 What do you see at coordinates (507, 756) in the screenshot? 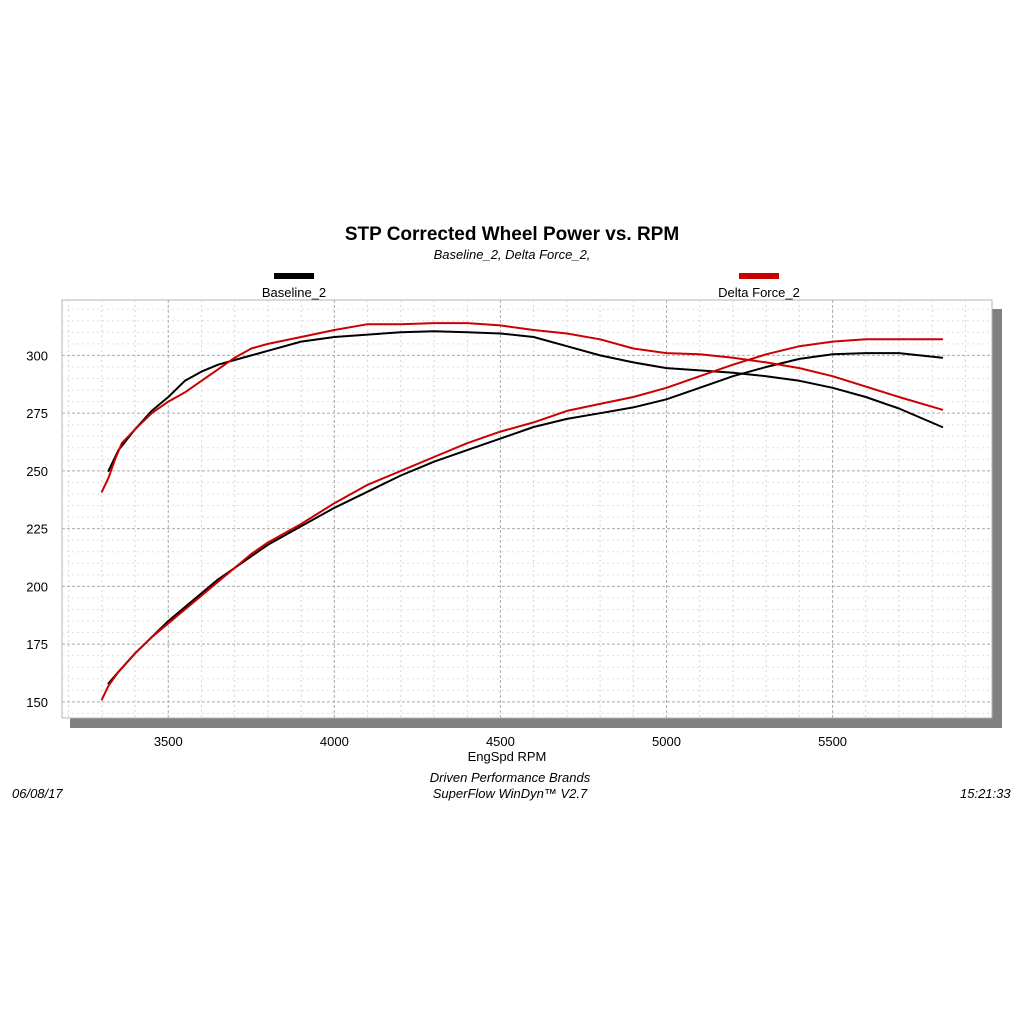
I see `x-axis-label: EngSpd RPM` at bounding box center [507, 756].